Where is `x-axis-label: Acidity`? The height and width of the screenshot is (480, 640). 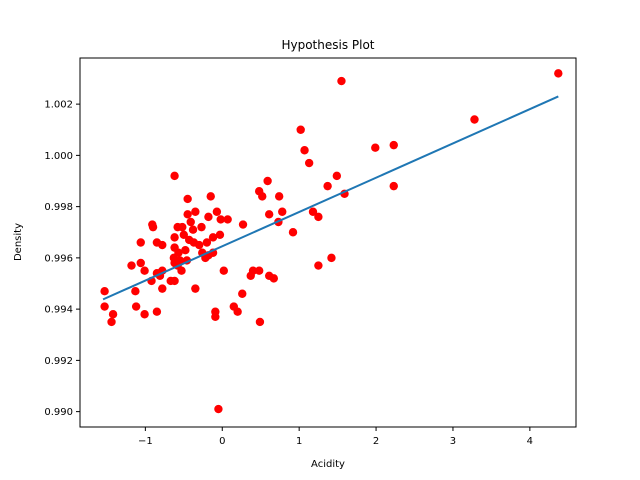
x-axis-label: Acidity is located at coordinates (328, 464).